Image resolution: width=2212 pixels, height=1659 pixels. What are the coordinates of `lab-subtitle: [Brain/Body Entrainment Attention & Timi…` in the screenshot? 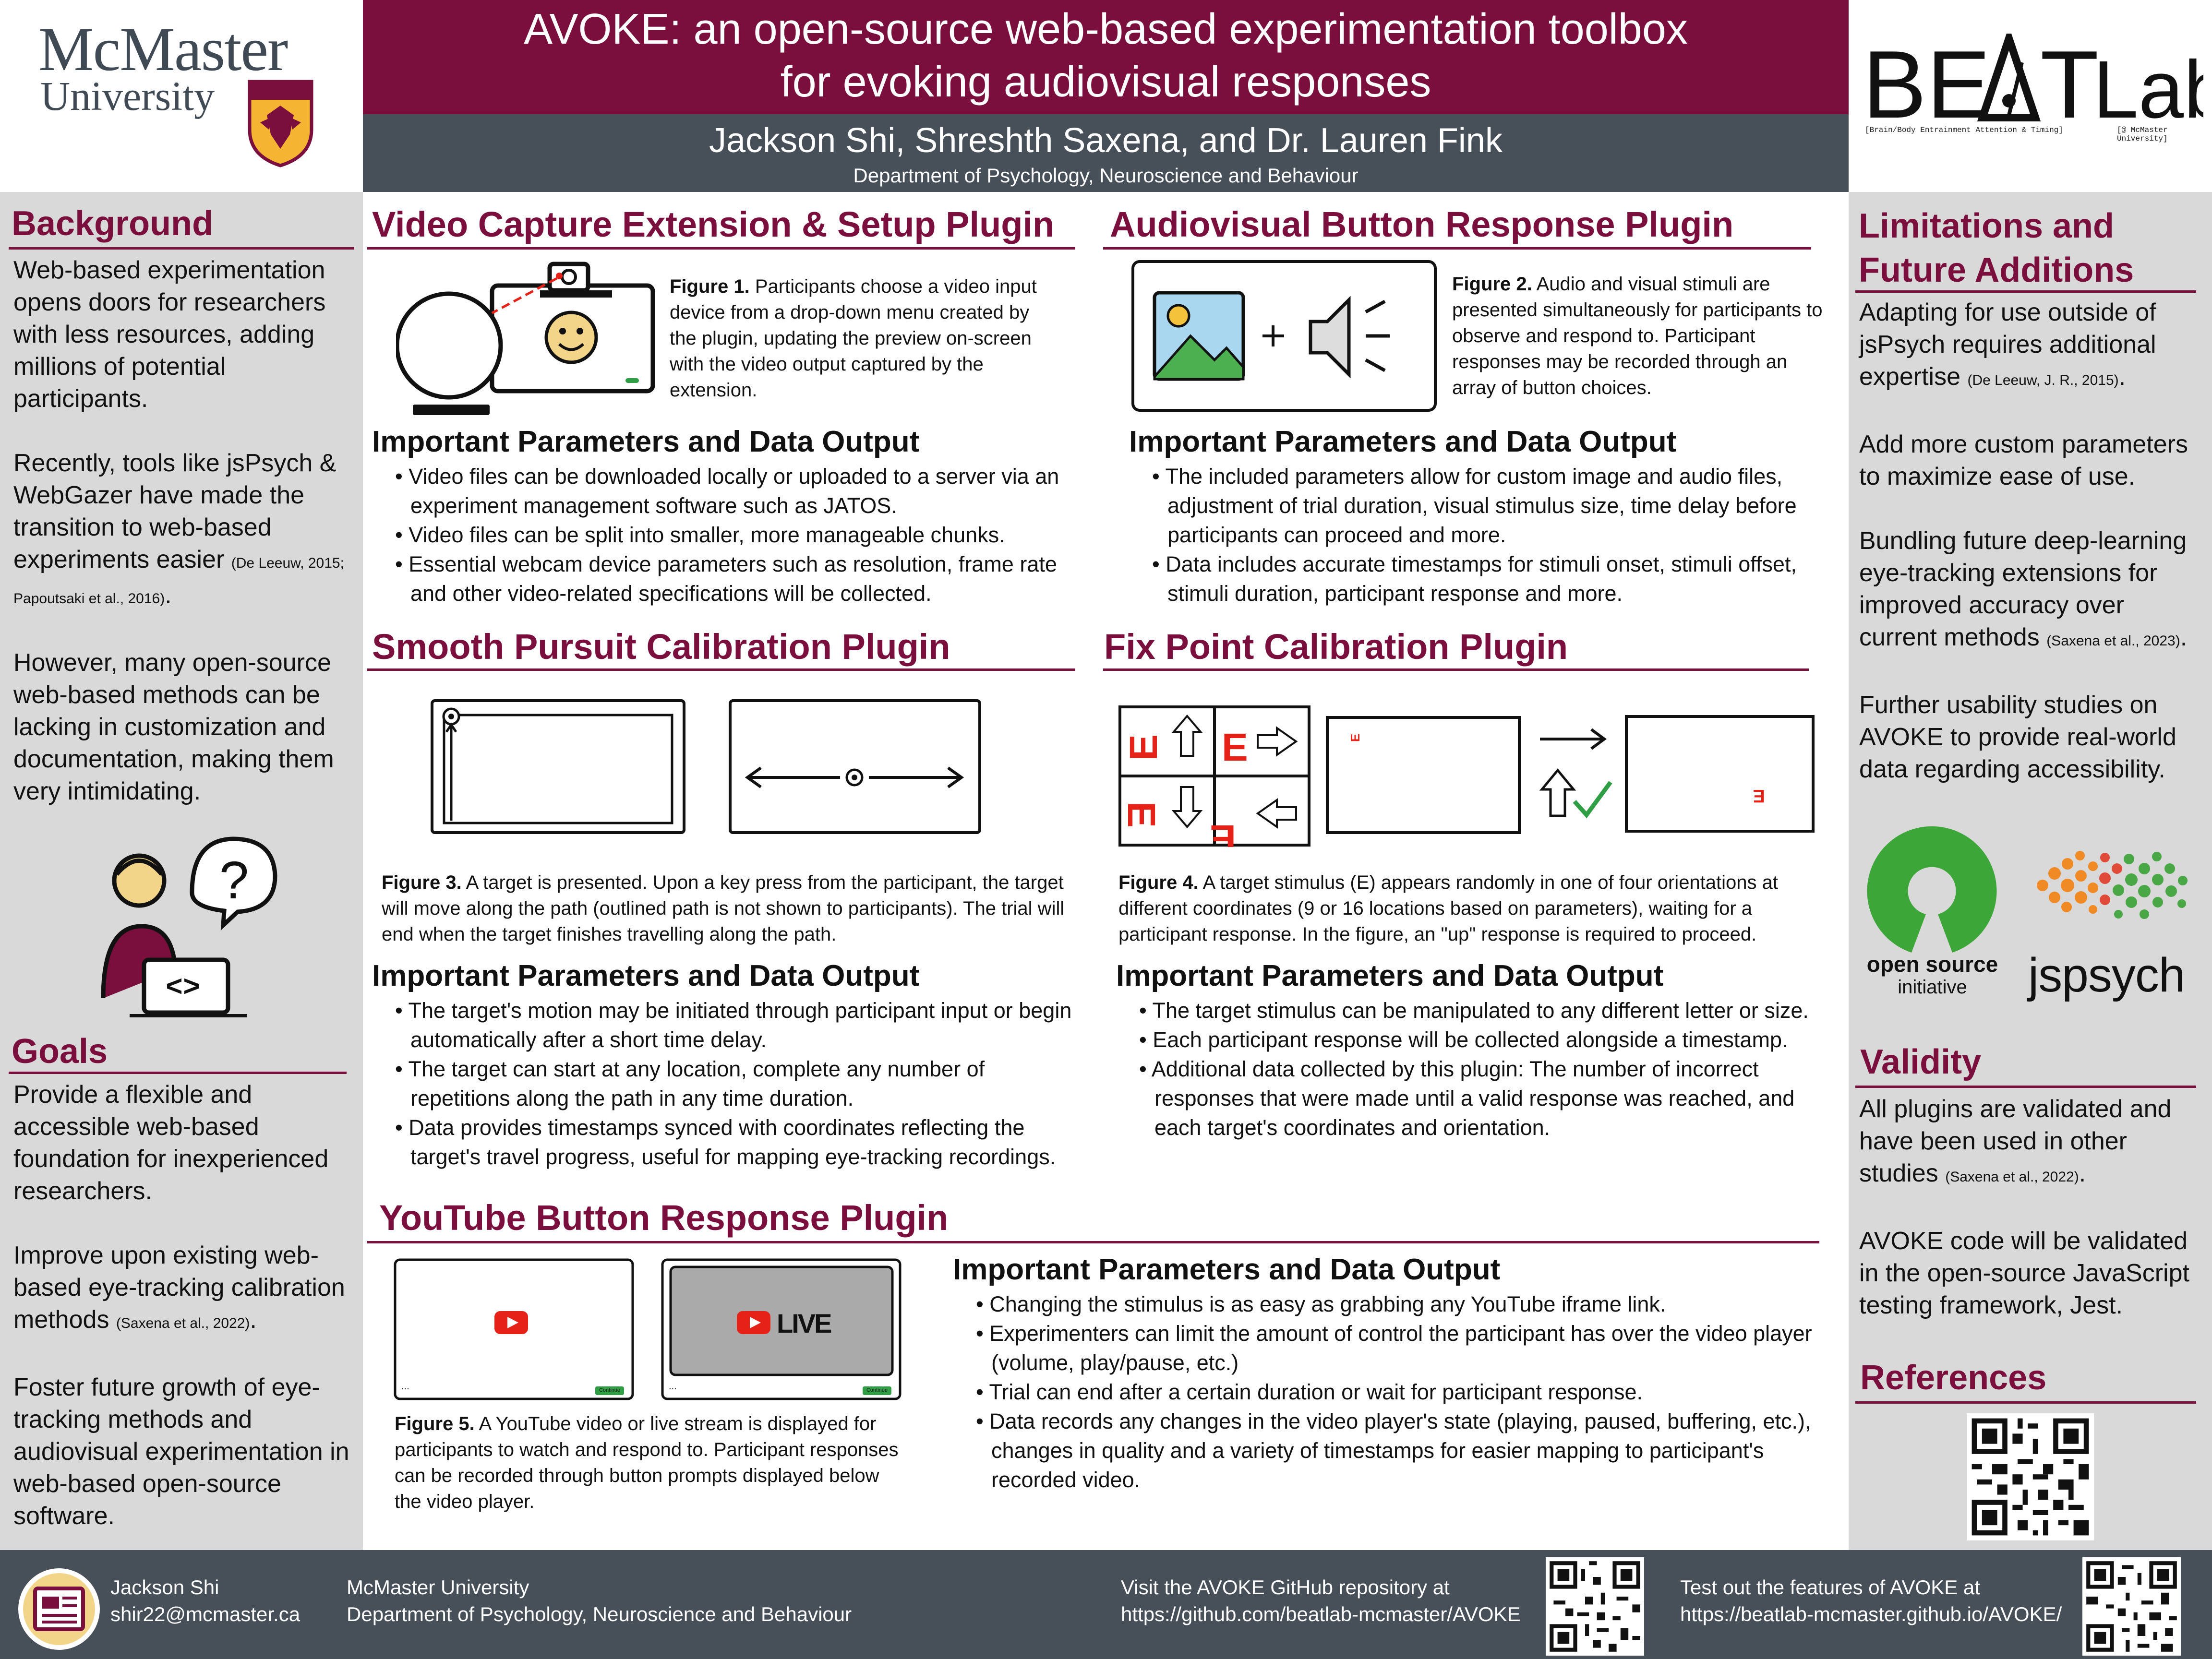 It's located at (1964, 130).